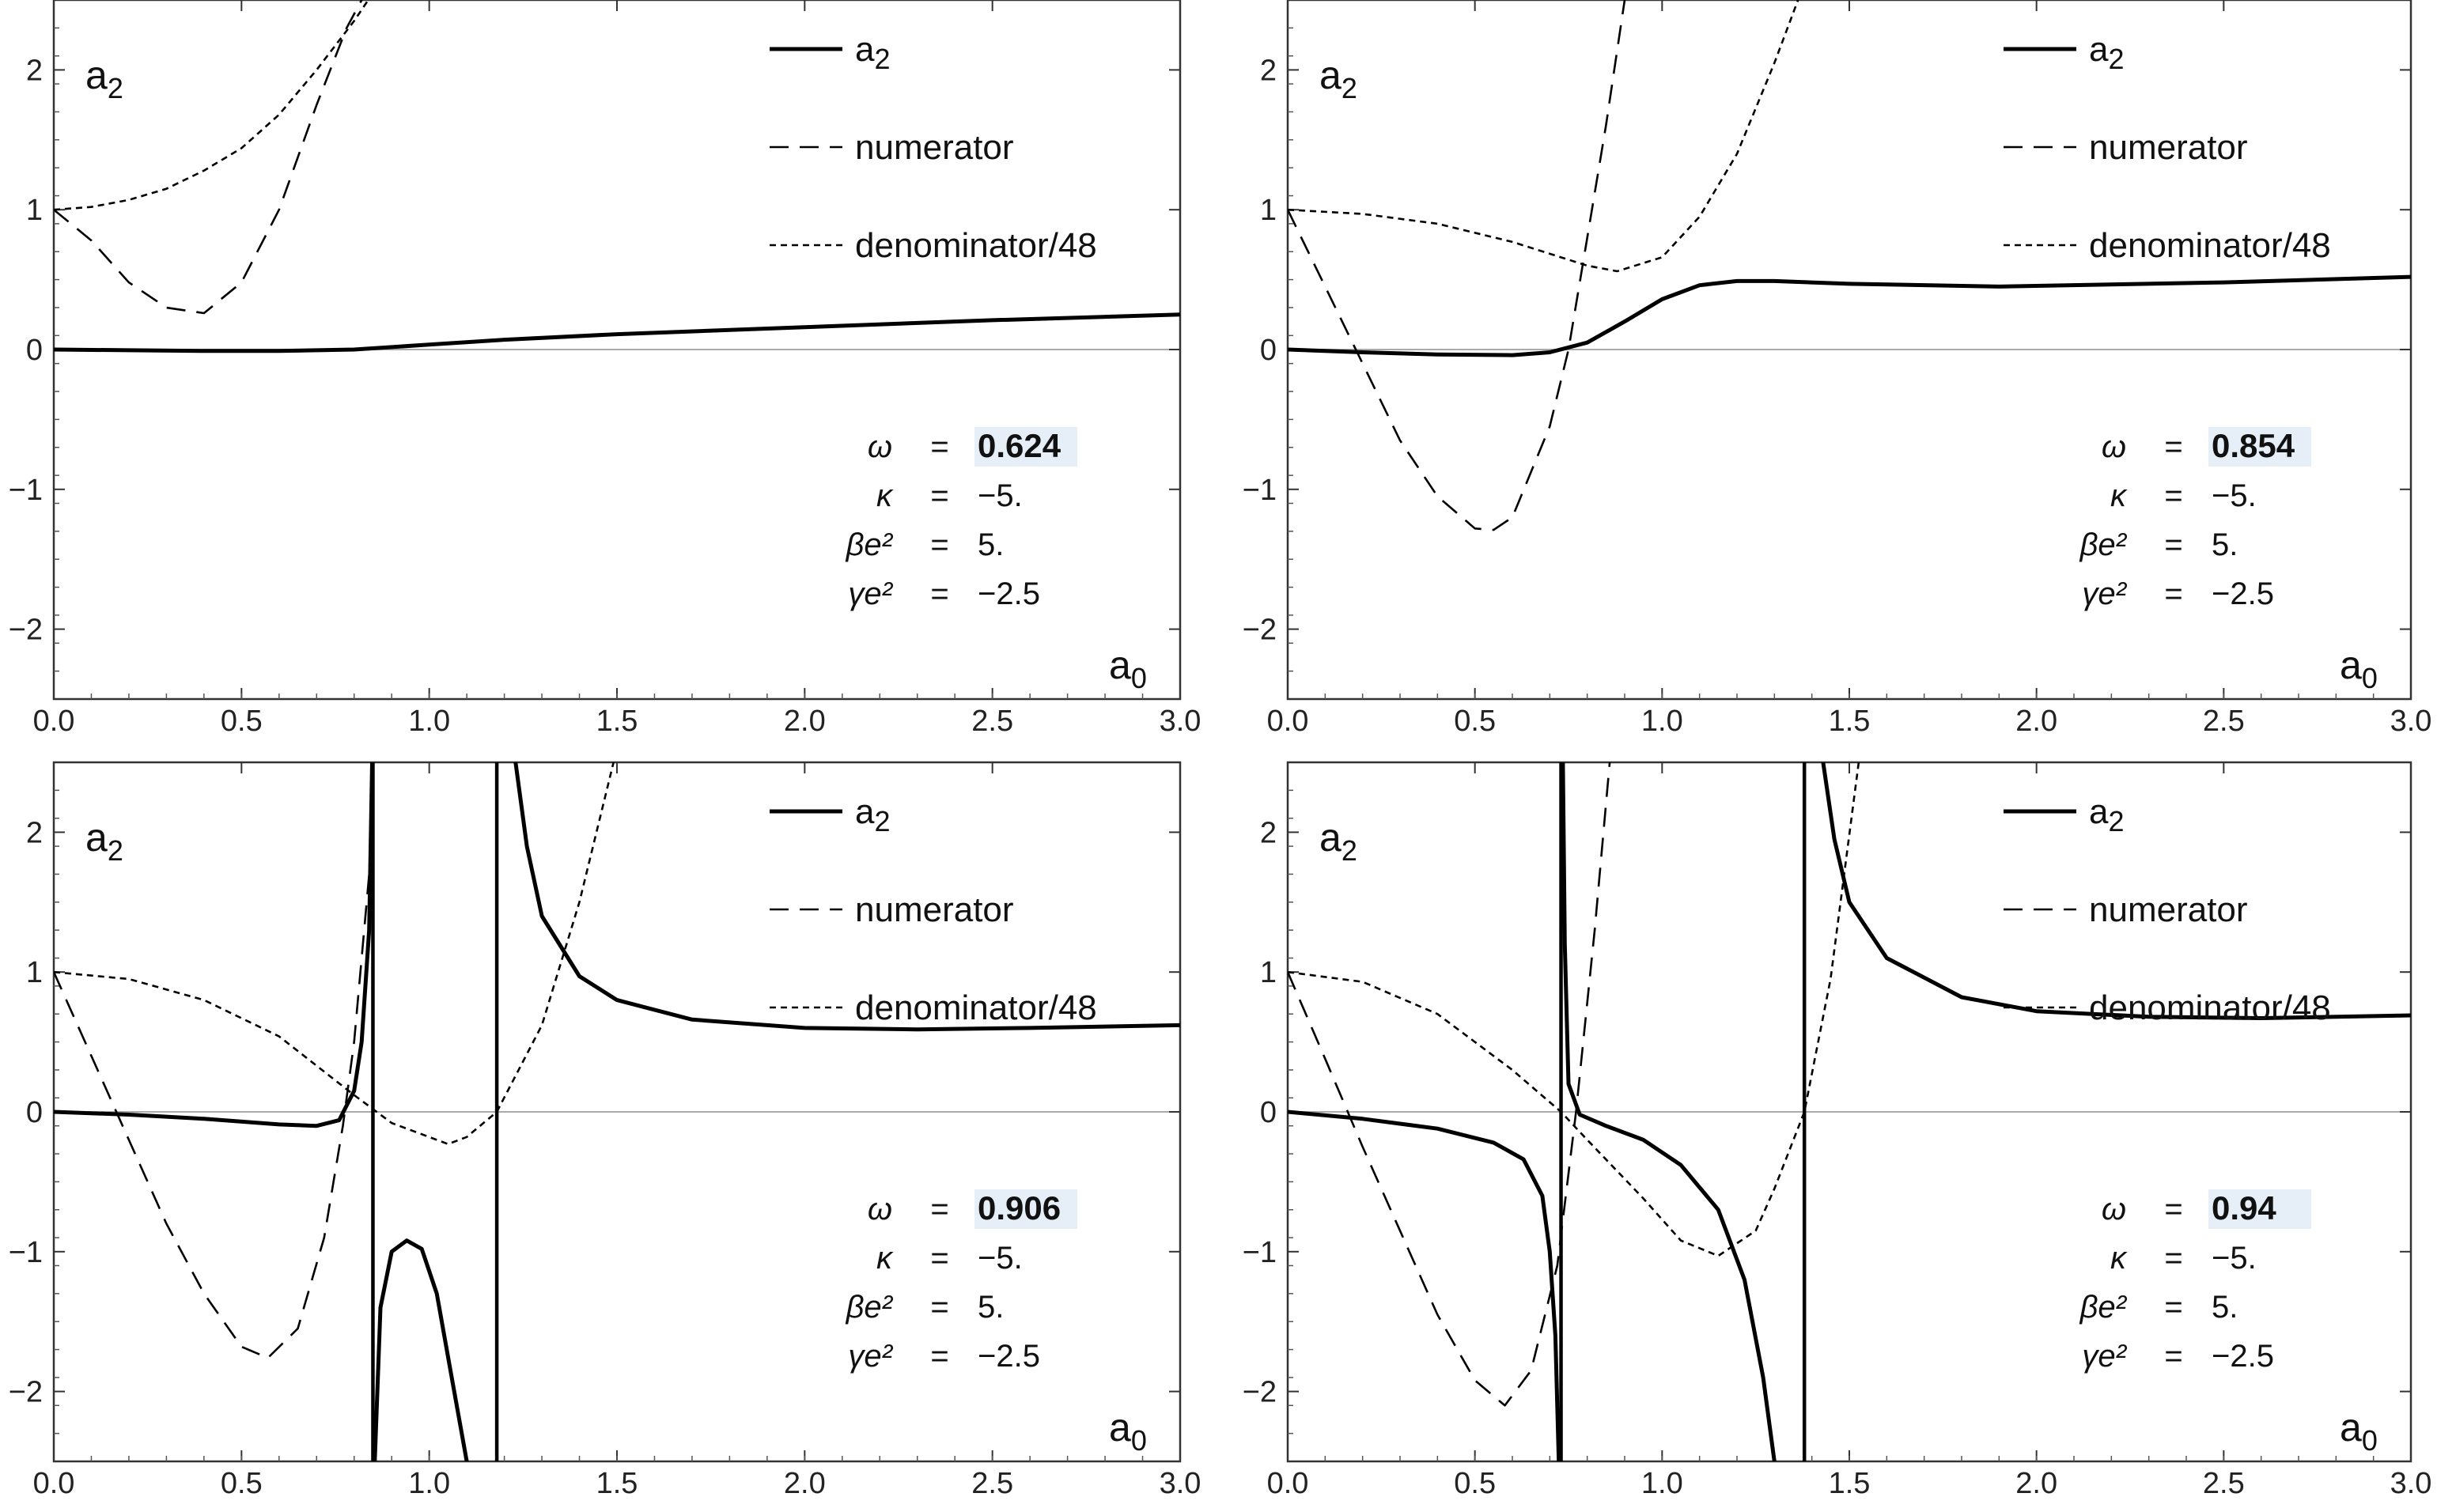  What do you see at coordinates (54, 721) in the screenshot?
I see `x-tick-label: 0.0` at bounding box center [54, 721].